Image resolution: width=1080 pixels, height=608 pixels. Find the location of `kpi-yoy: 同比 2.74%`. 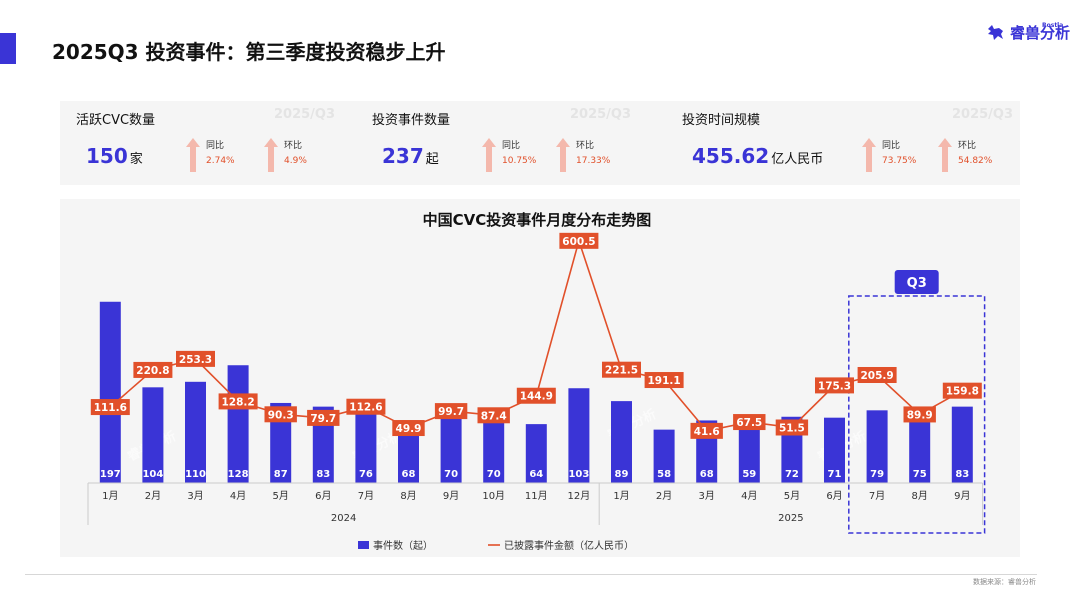

kpi-yoy: 同比 2.74% is located at coordinates (216, 155).